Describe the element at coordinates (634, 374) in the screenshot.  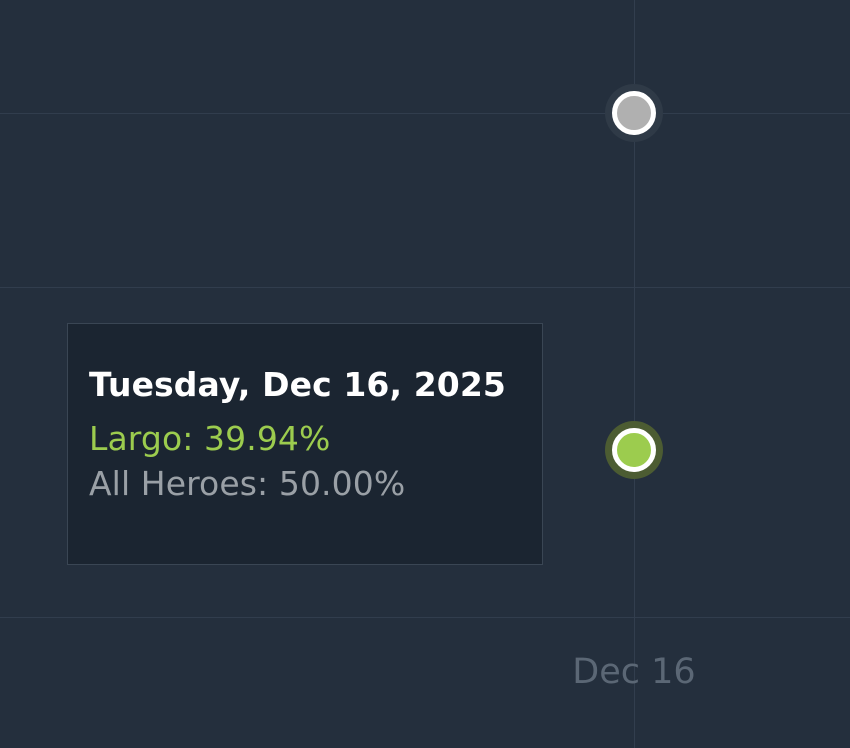
I see `gridline-vertical-crosshair` at that location.